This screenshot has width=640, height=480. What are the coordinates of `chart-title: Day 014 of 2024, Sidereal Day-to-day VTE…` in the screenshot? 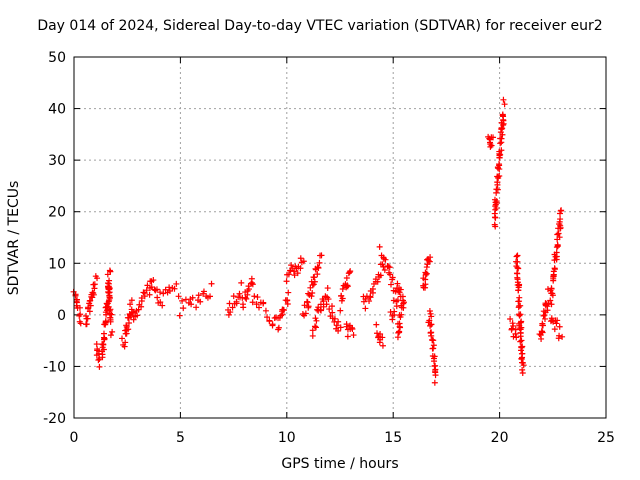 It's located at (320, 26).